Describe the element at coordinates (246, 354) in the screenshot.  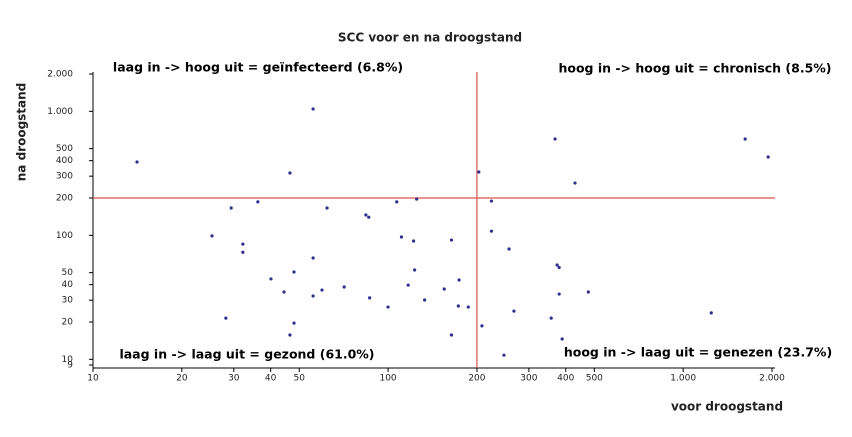
I see `annotation: laag in -> laag uit = gezond (61.0%)` at that location.